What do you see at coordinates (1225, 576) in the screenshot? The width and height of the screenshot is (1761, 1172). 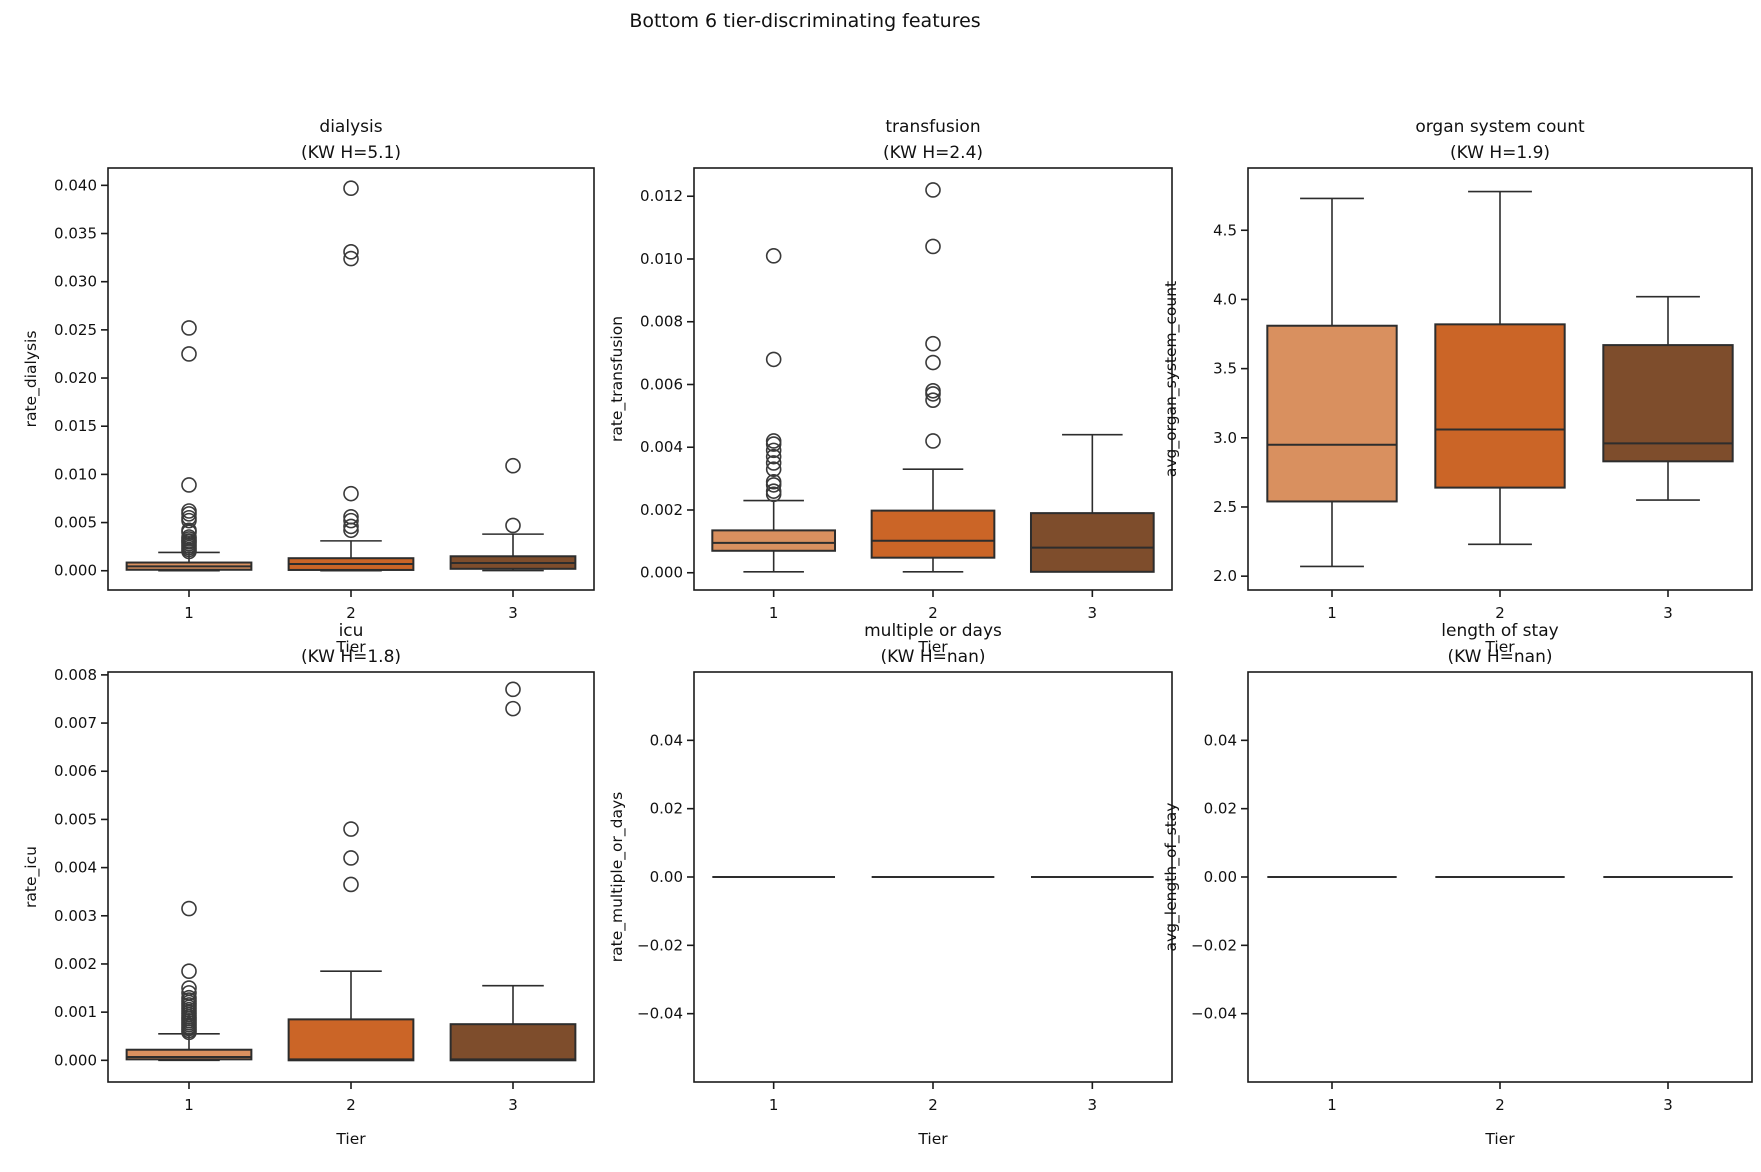 I see `y-tick-label: 2.0` at bounding box center [1225, 576].